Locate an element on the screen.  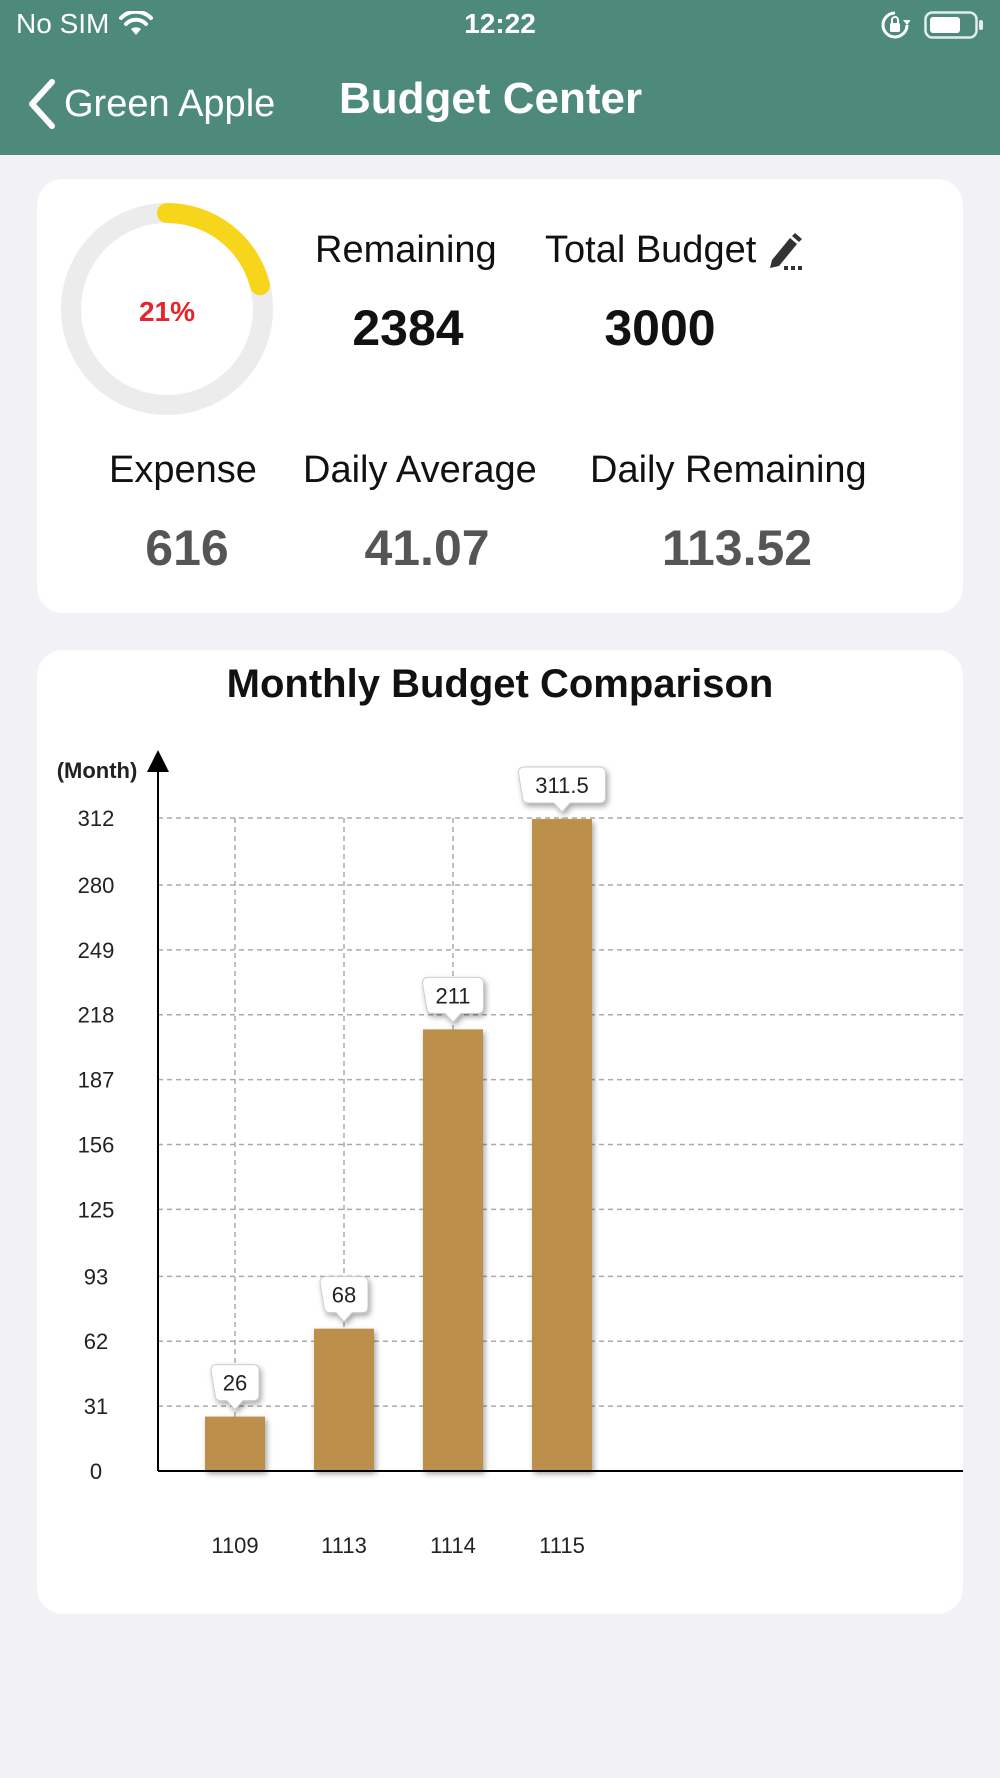
y-tick-label: 62 is located at coordinates (96, 1341).